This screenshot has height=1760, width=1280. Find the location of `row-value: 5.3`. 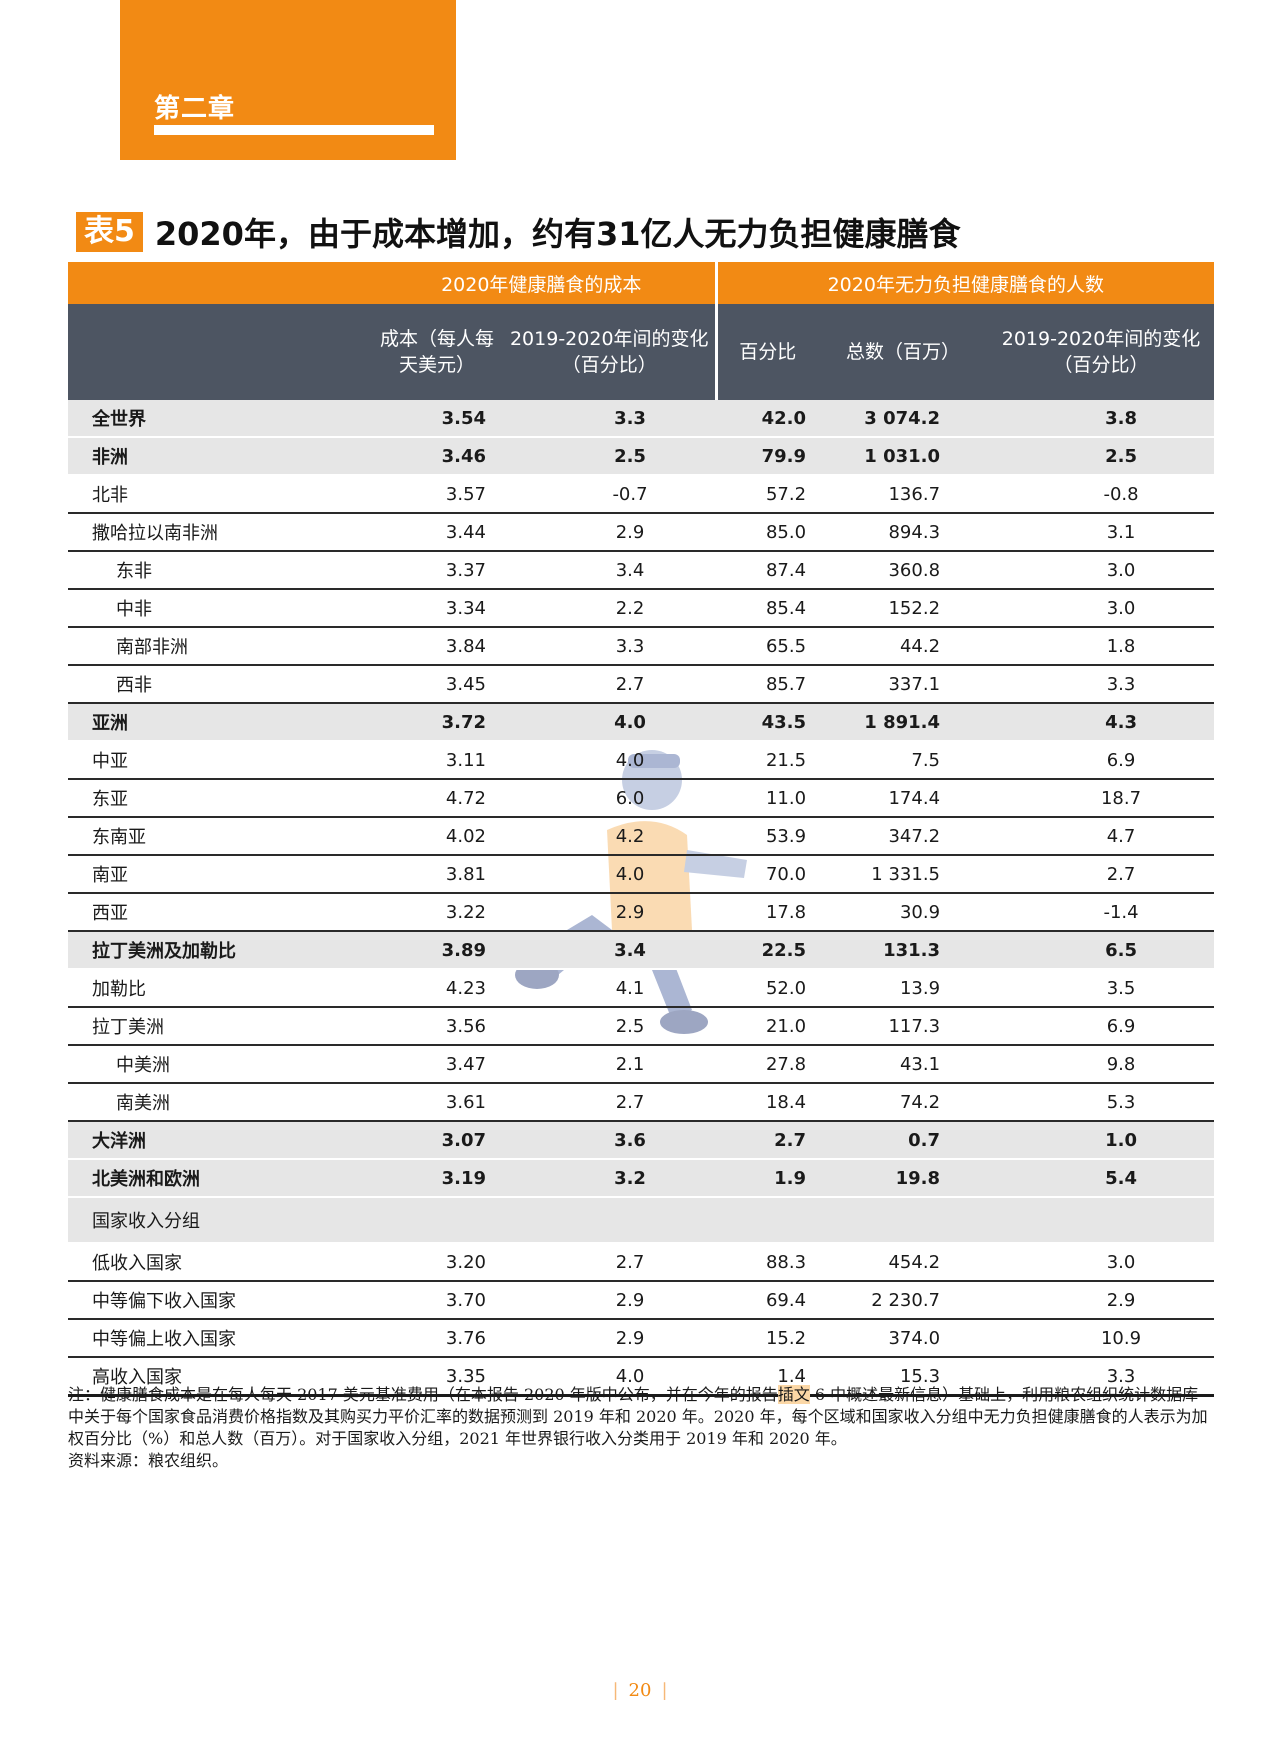

row-value: 5.3 is located at coordinates (1101, 1102).